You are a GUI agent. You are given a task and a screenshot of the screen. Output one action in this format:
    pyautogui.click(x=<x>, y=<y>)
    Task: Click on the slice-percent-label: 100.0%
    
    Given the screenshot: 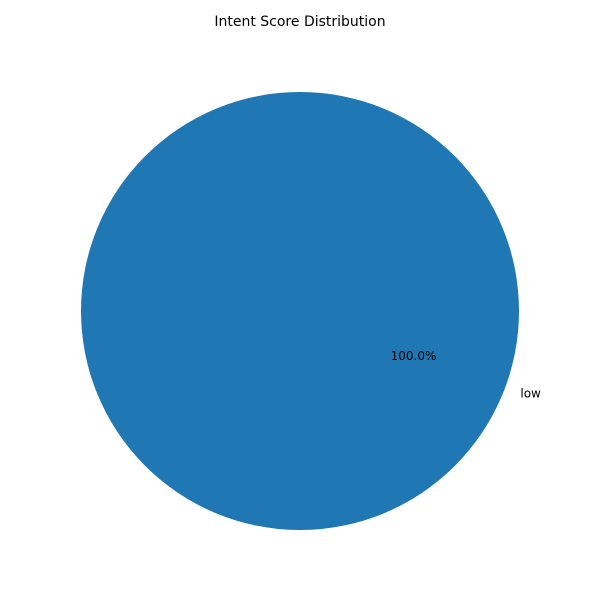 What is the action you would take?
    pyautogui.click(x=414, y=356)
    